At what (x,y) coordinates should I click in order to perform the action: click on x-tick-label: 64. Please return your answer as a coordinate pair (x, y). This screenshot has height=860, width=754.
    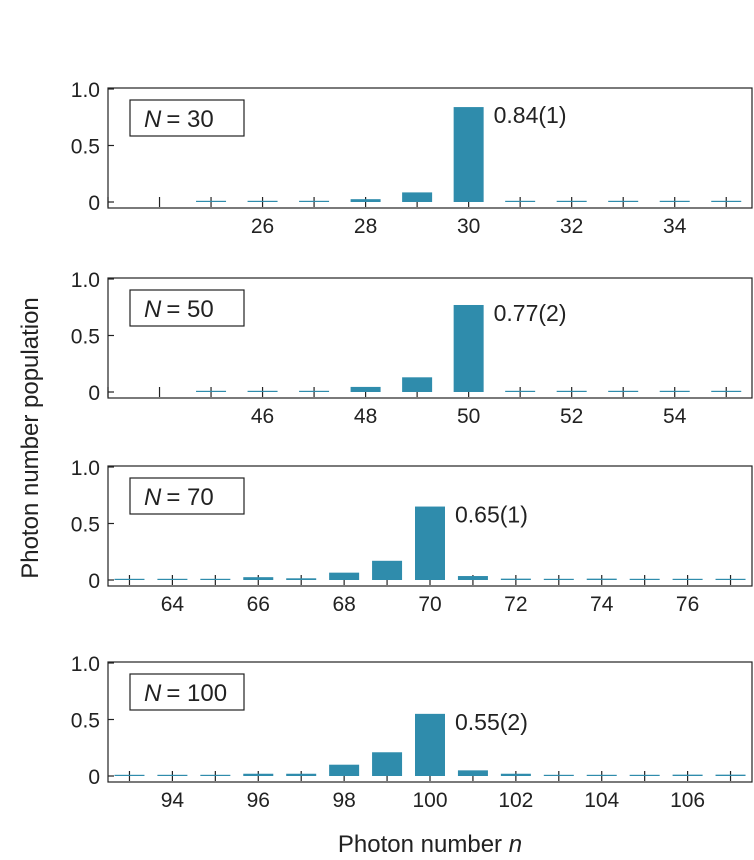
    Looking at the image, I should click on (173, 604).